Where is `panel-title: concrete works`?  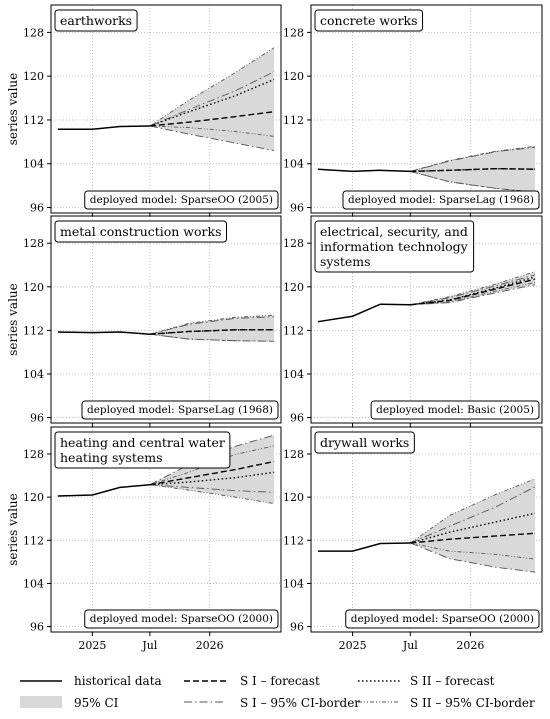
panel-title: concrete works is located at coordinates (369, 20).